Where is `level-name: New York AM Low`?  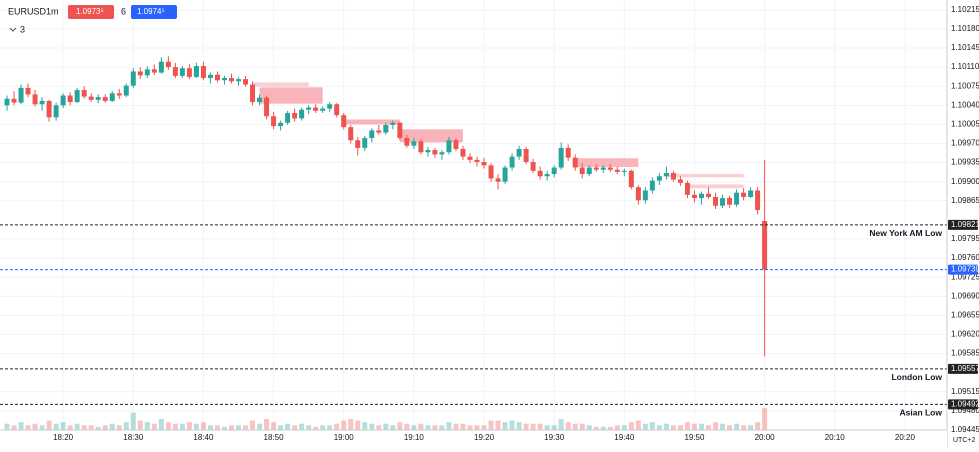
level-name: New York AM Low is located at coordinates (905, 233).